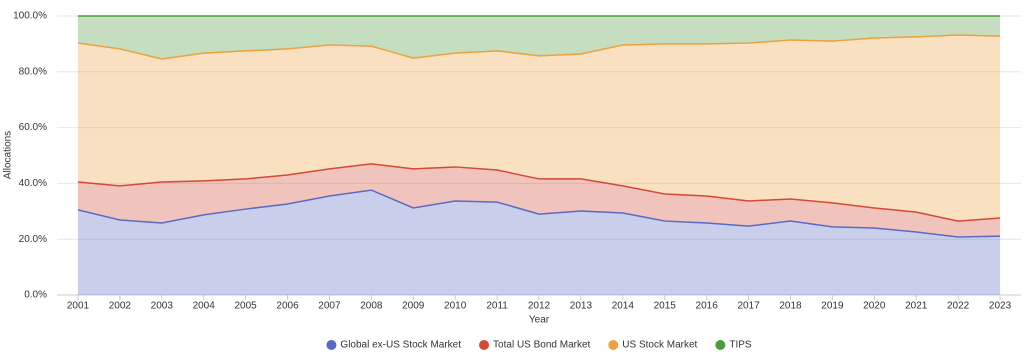 This screenshot has height=362, width=1024. Describe the element at coordinates (33, 183) in the screenshot. I see `y-tick-label: 40.0%` at that location.